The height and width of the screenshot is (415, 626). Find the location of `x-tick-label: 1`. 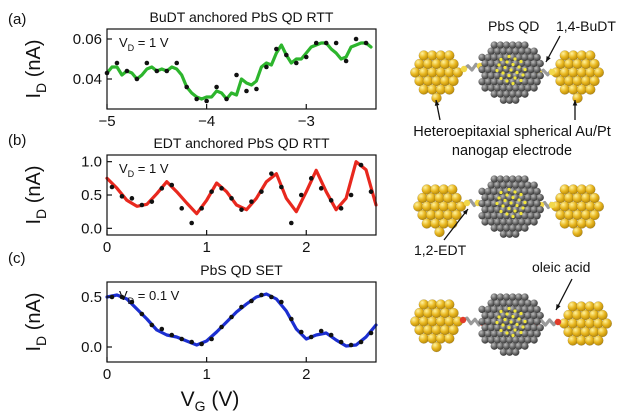

x-tick-label: 1 is located at coordinates (206, 374).